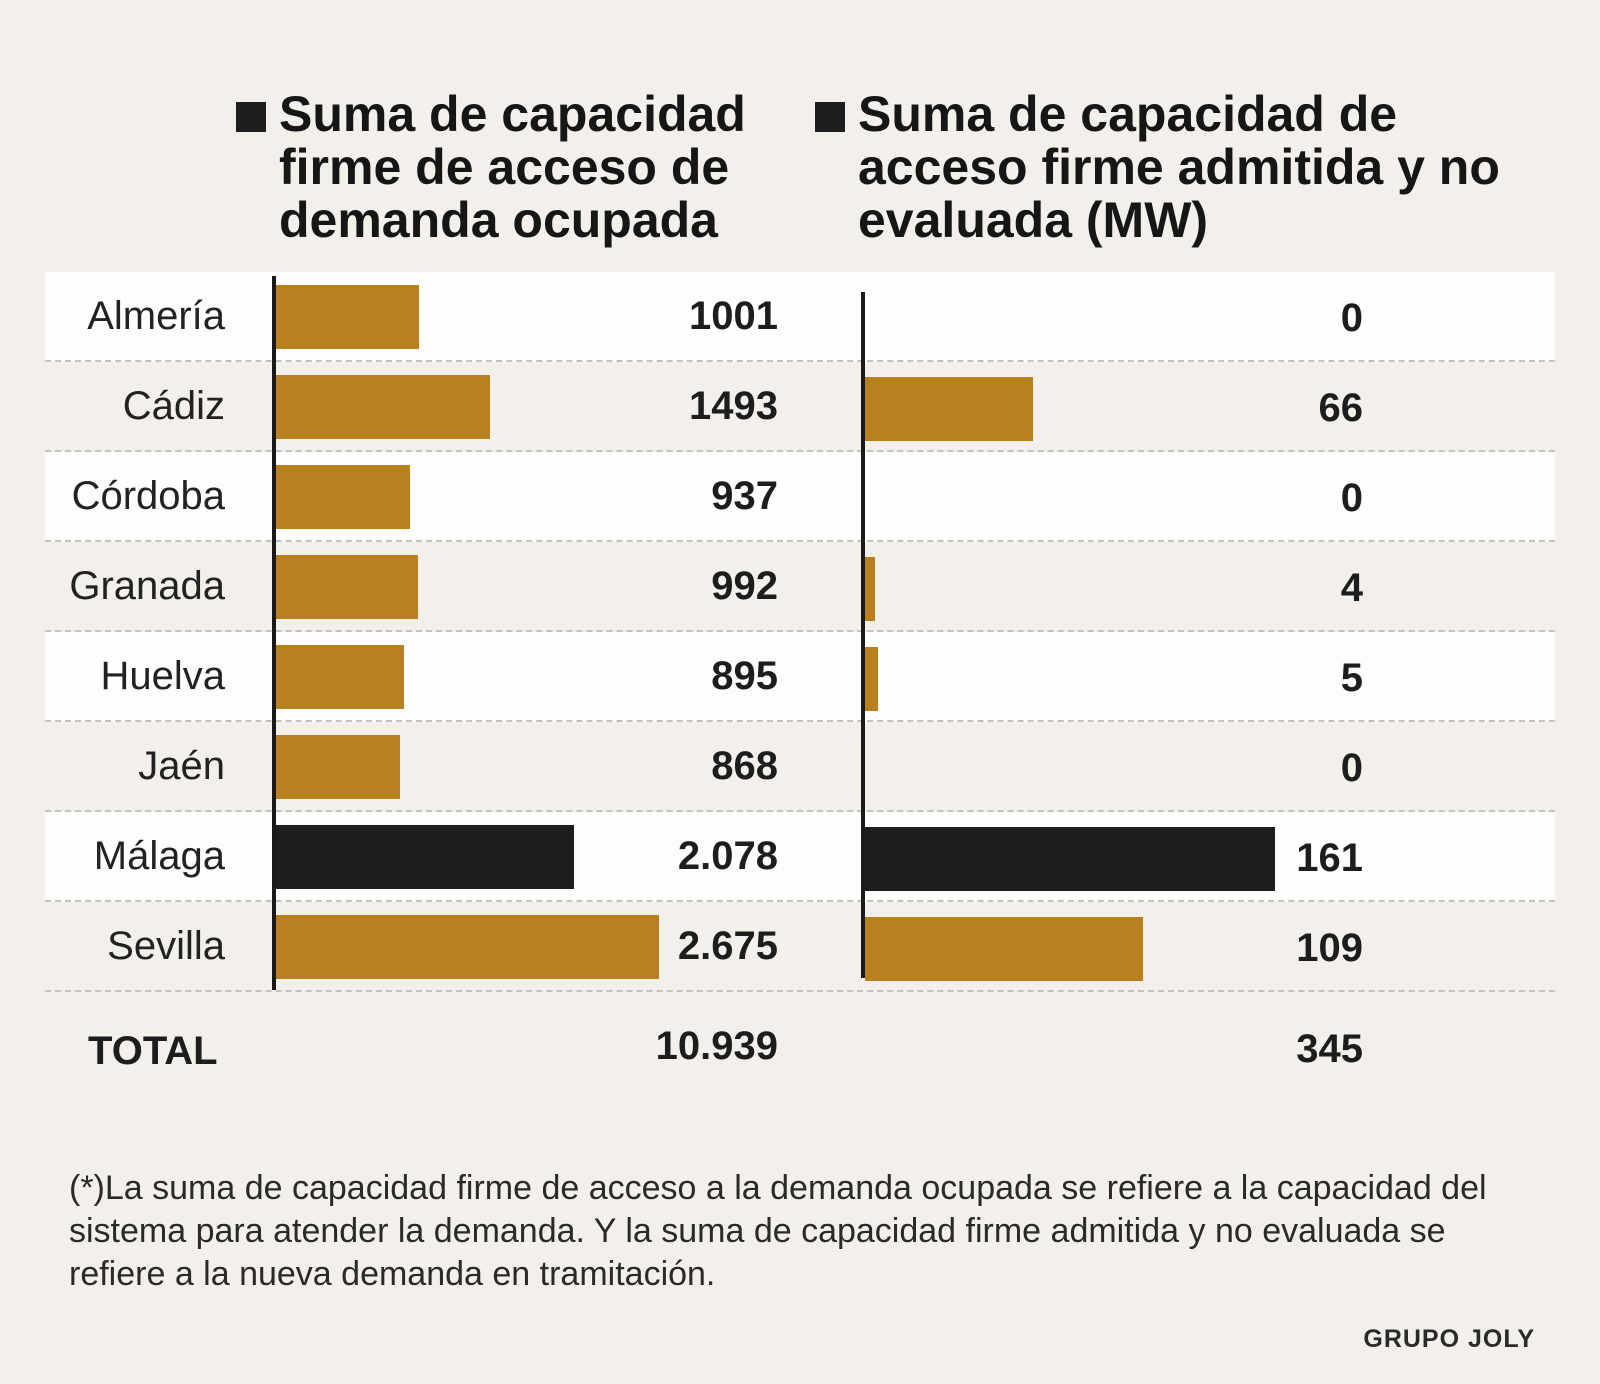  What do you see at coordinates (1329, 1049) in the screenshot?
I see `total-value-admitida-no-evaluada: 345` at bounding box center [1329, 1049].